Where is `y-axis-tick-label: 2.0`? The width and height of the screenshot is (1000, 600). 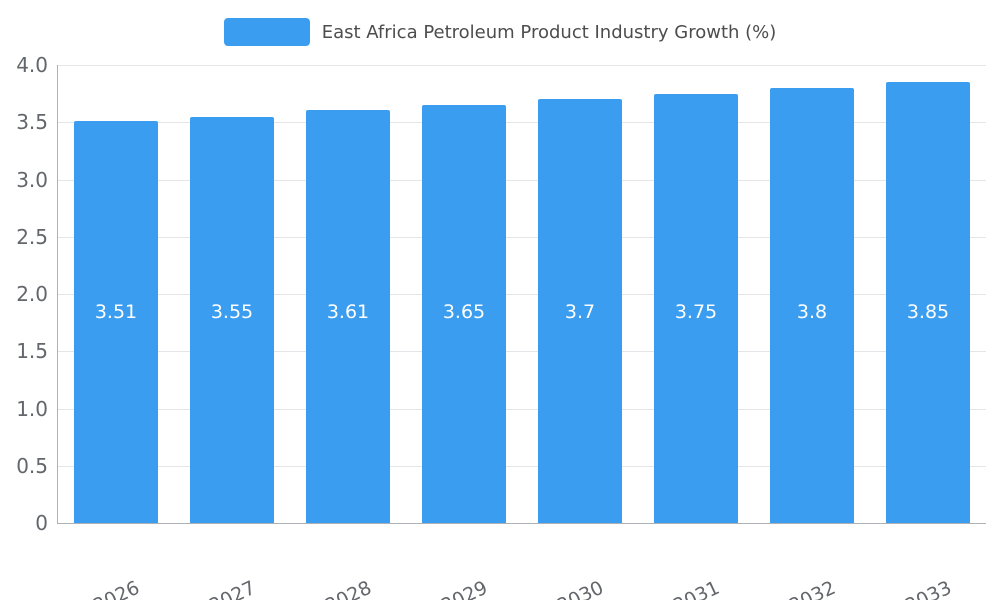 y-axis-tick-label: 2.0 is located at coordinates (32, 294).